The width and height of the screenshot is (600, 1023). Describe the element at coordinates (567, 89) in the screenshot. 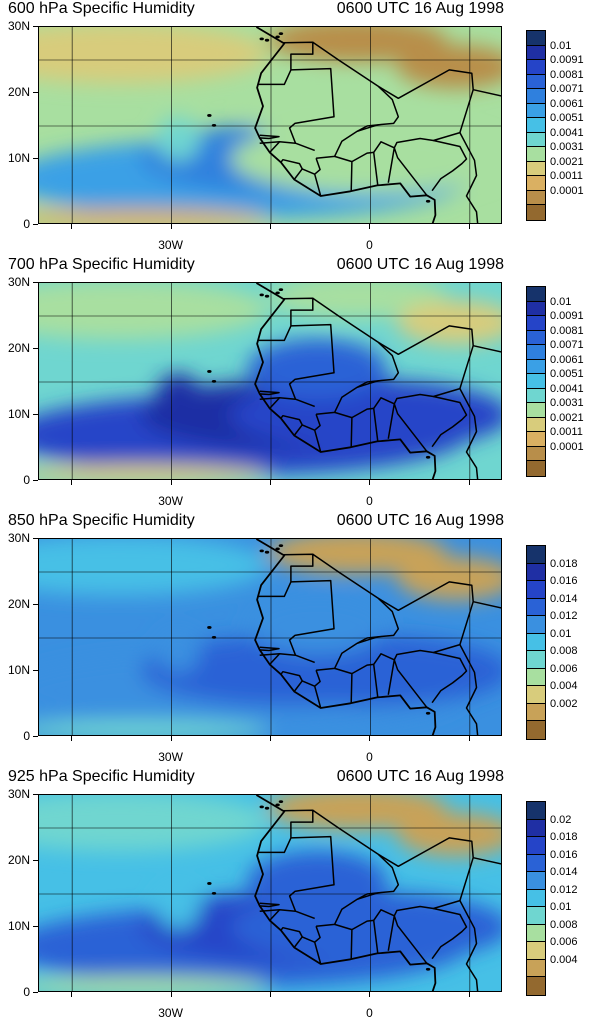

I see `colorbar-label: 0.0071` at that location.